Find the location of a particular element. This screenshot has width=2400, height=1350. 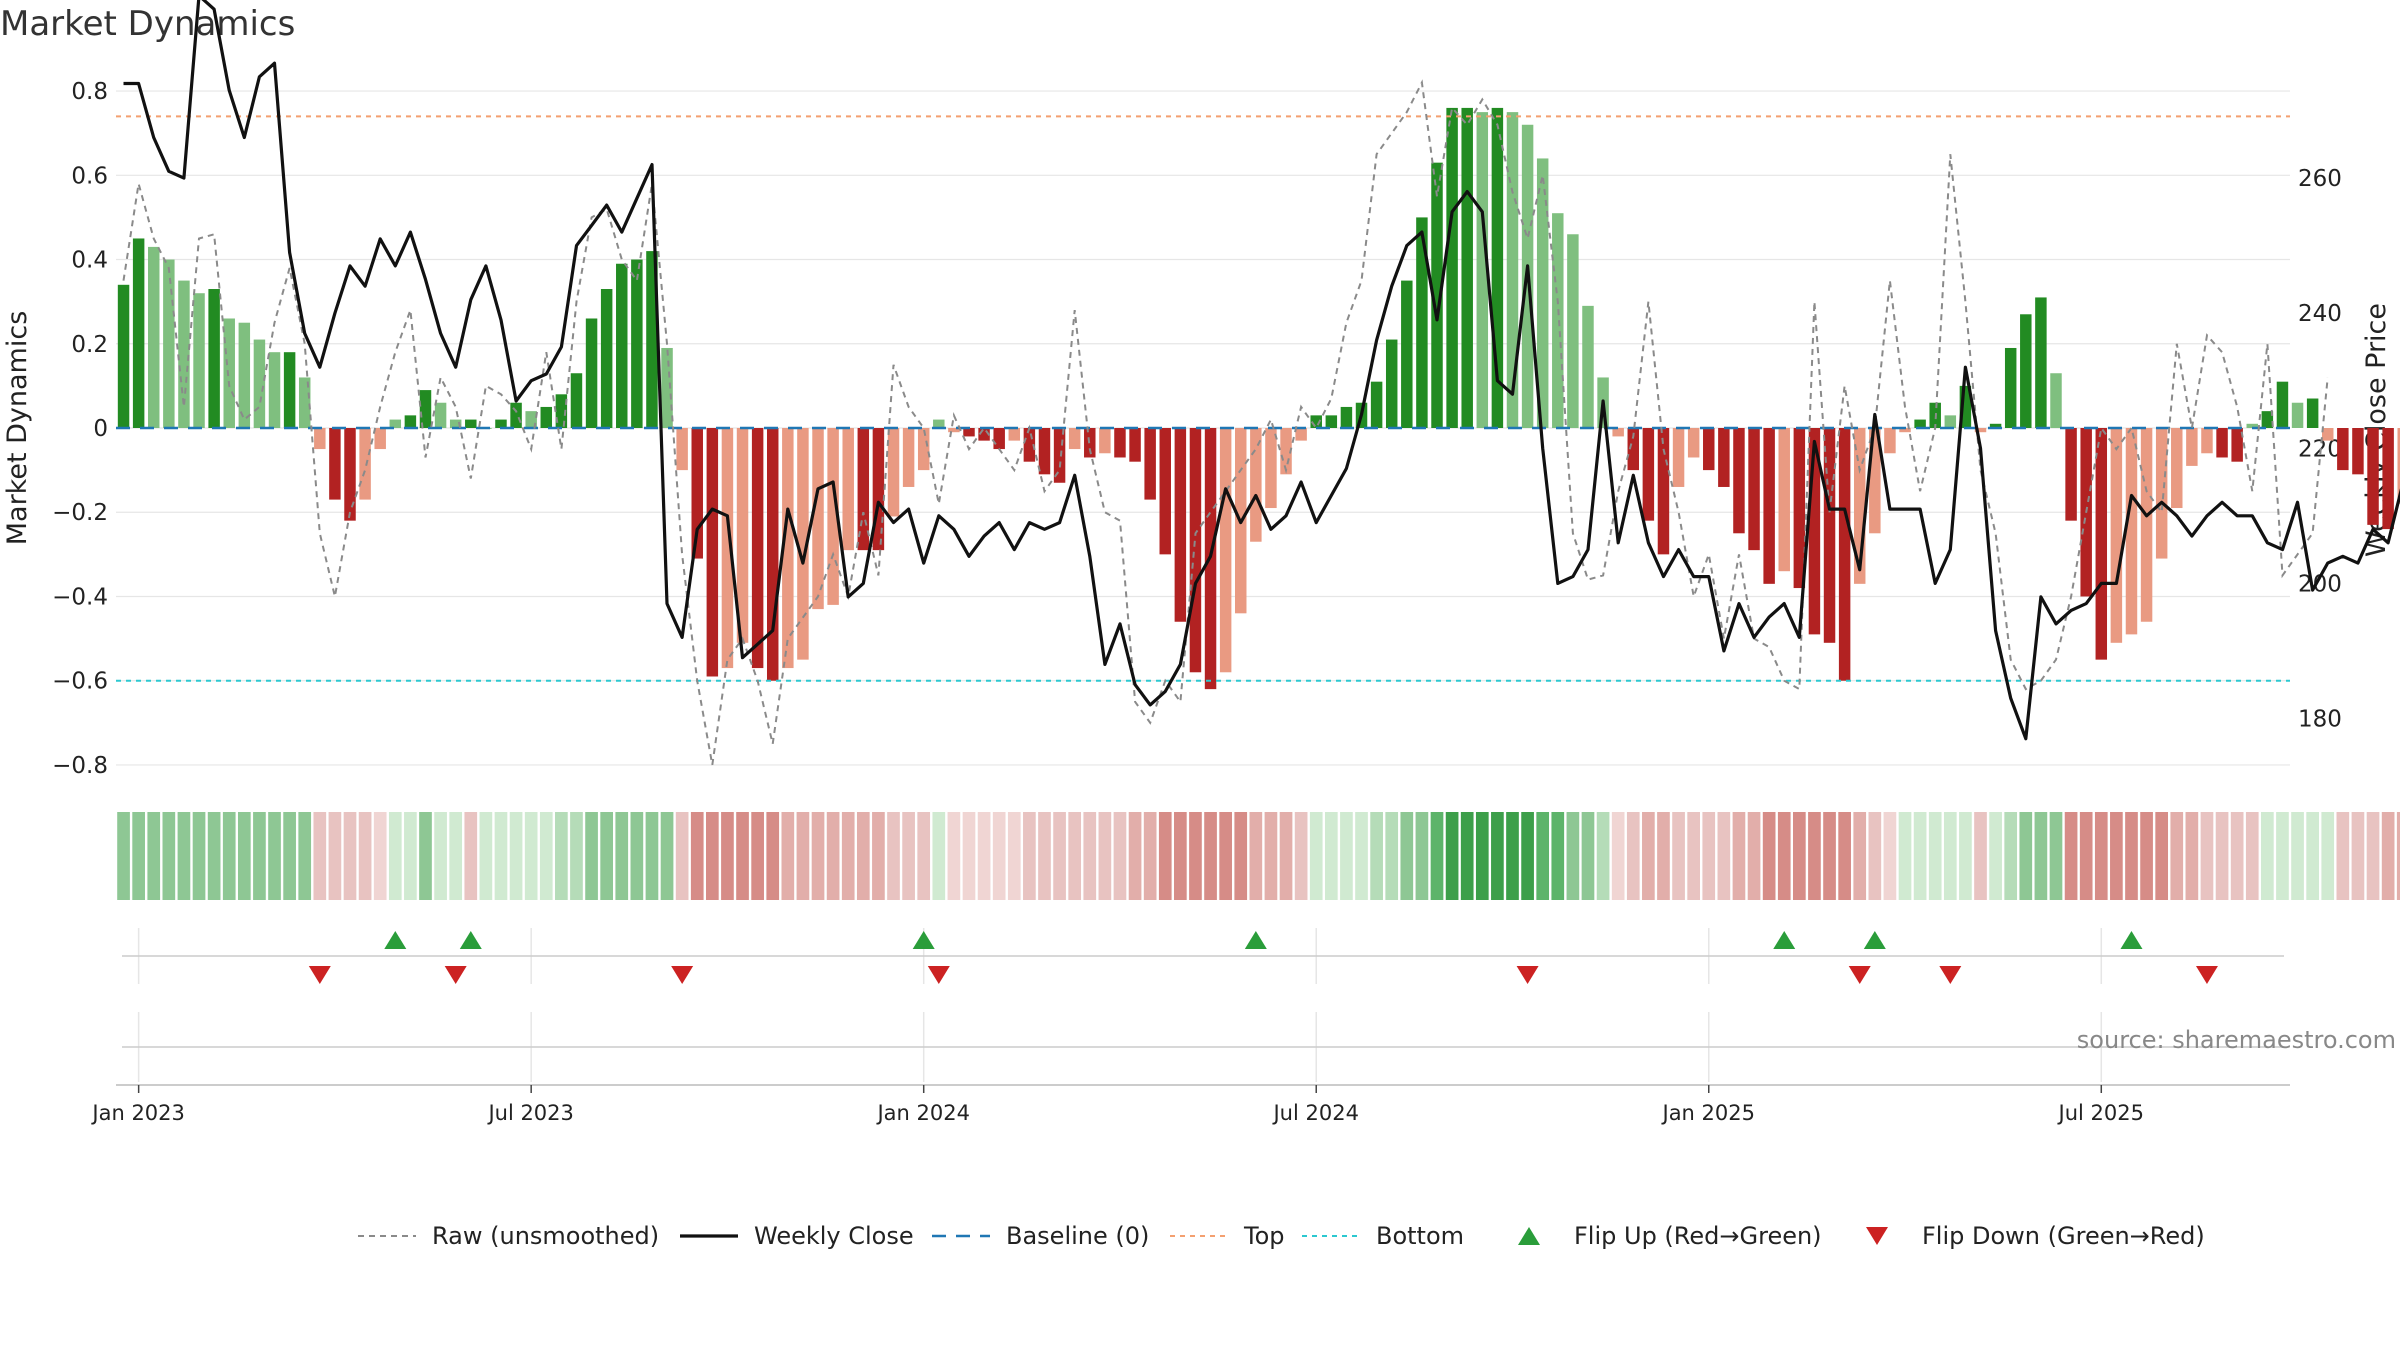

legend-label: Raw (unsmoothed) is located at coordinates (545, 1236).